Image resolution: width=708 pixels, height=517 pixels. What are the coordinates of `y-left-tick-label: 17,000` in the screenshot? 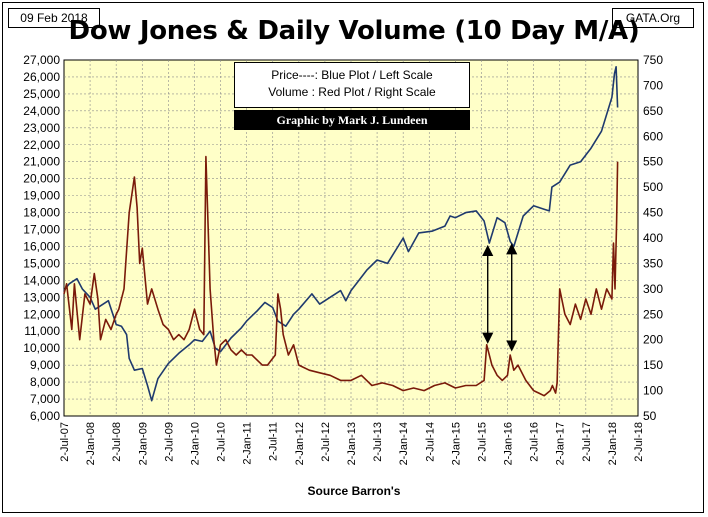 It's located at (41, 230).